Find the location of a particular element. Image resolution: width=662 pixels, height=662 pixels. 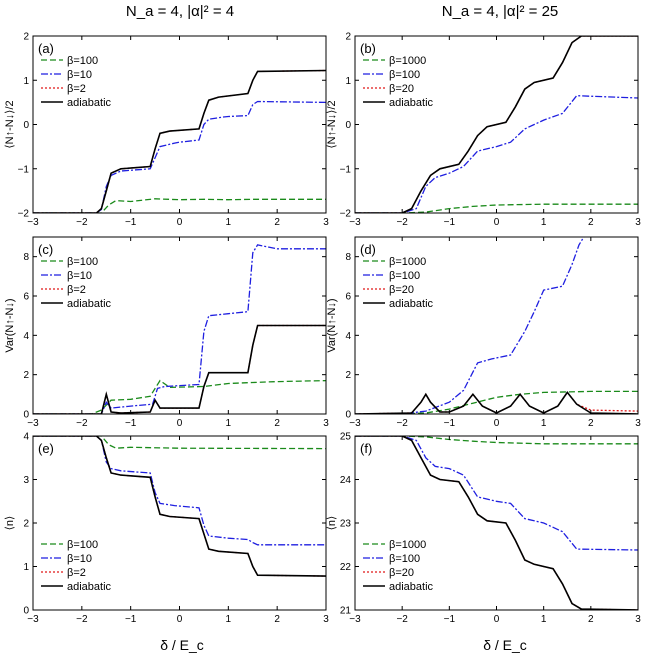

y-axis-label: ⟨N↑-N↓⟩/2 is located at coordinates (10, 124).